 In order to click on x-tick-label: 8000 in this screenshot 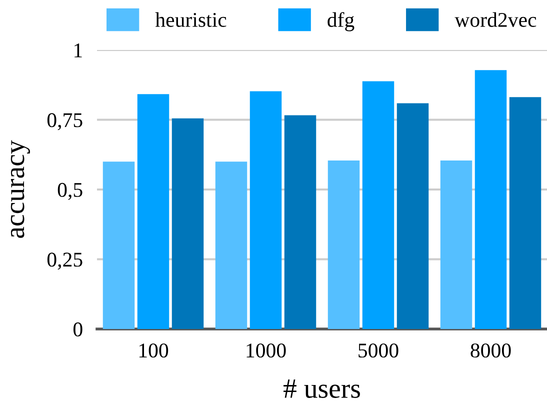, I will do `click(490, 350)`.